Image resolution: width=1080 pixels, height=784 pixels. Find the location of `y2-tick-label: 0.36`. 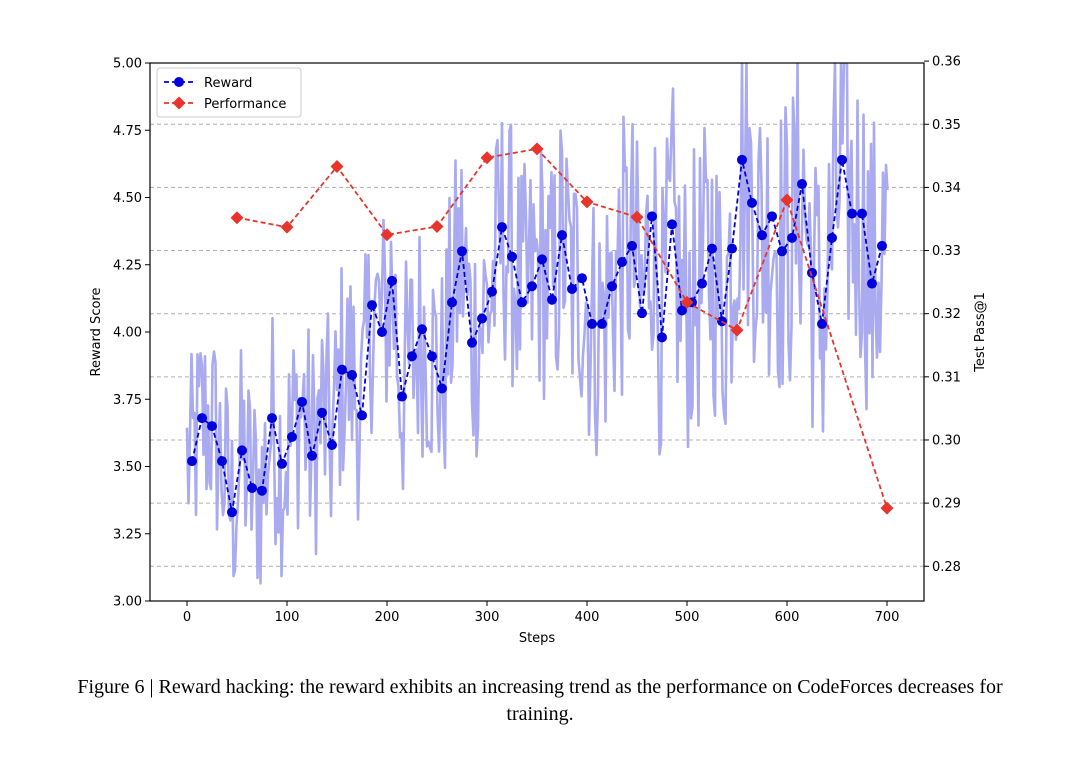

y2-tick-label: 0.36 is located at coordinates (946, 62).